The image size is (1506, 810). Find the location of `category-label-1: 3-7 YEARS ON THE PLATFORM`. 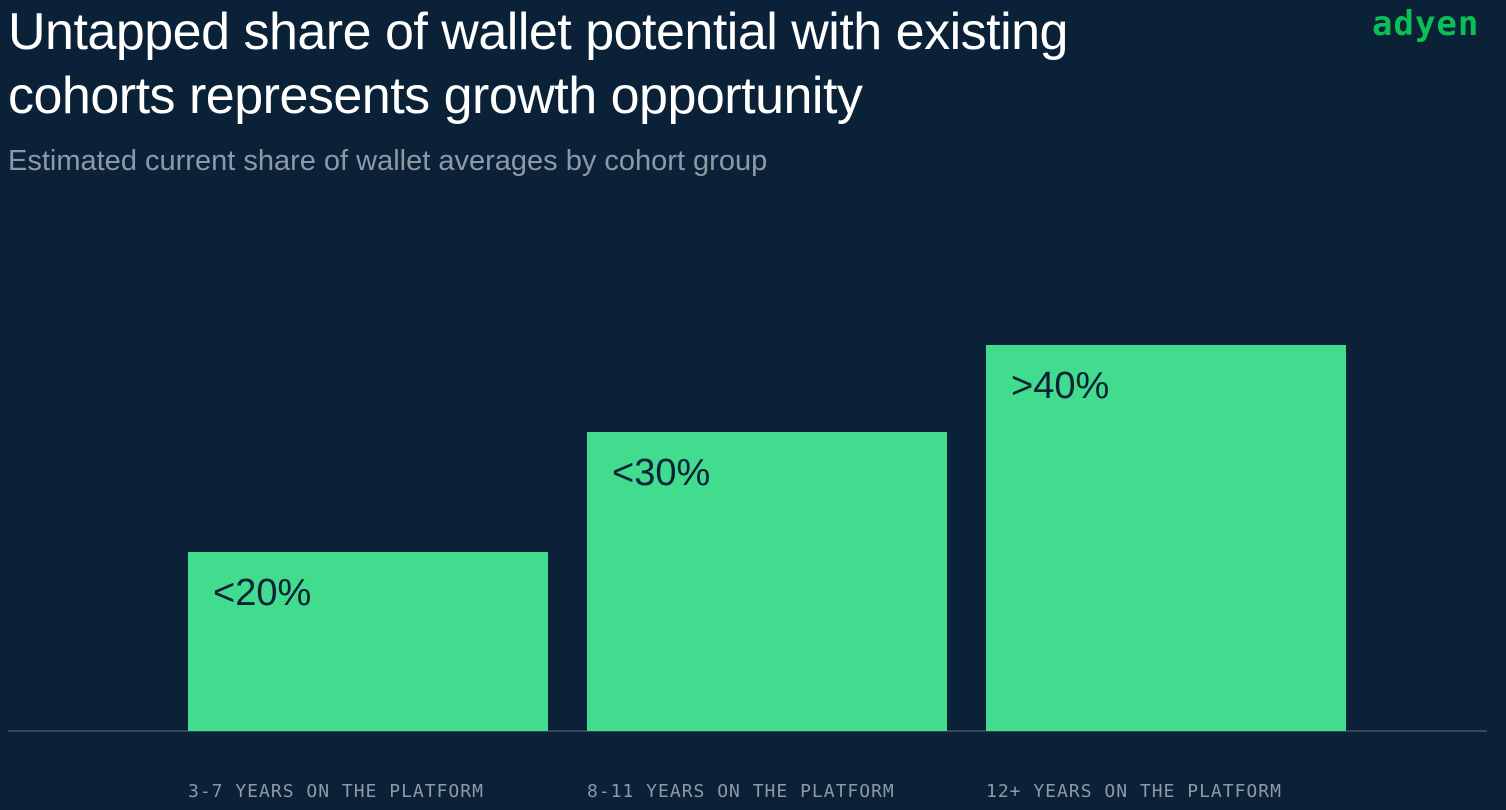

category-label-1: 3-7 YEARS ON THE PLATFORM is located at coordinates (336, 791).